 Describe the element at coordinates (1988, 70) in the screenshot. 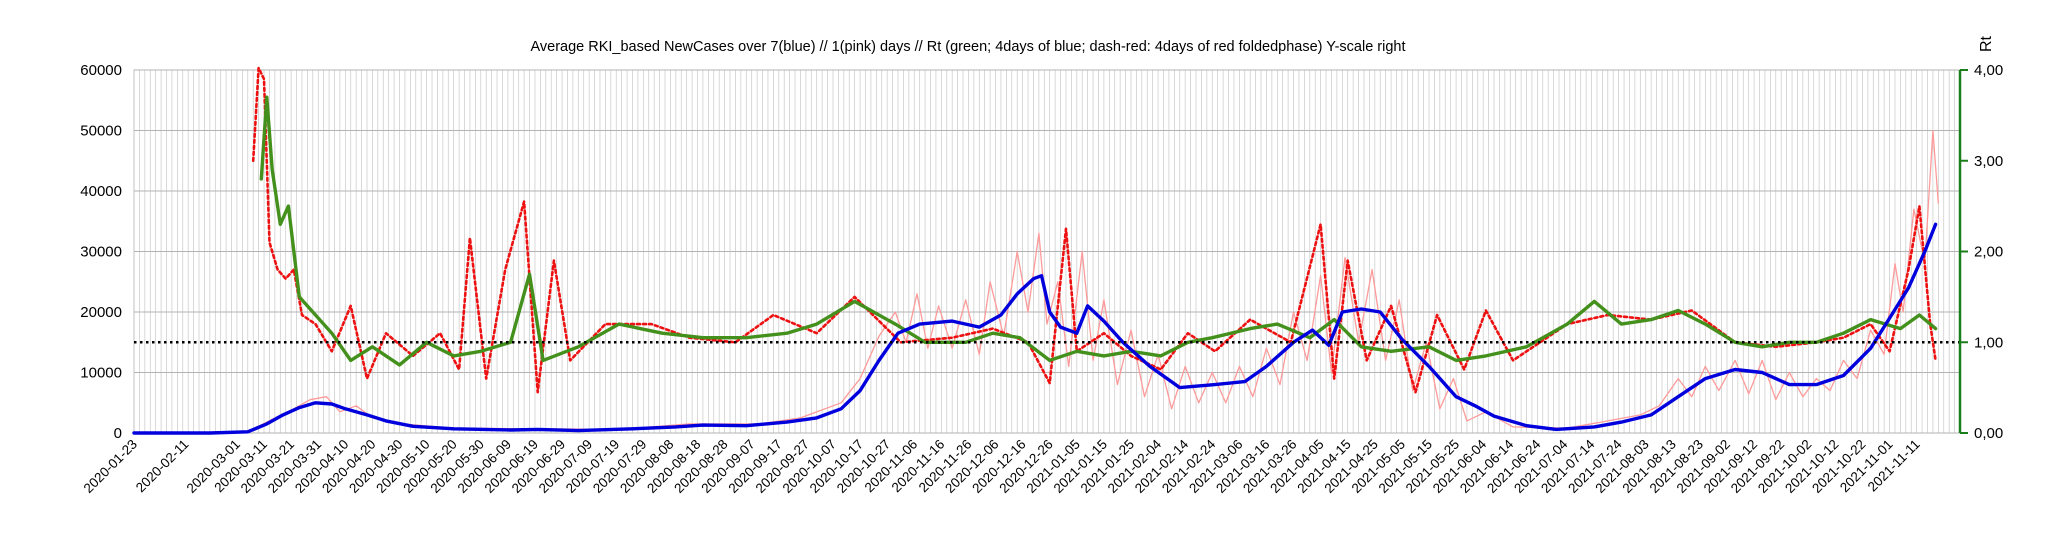

I see `right-tick-label: 4,00` at that location.